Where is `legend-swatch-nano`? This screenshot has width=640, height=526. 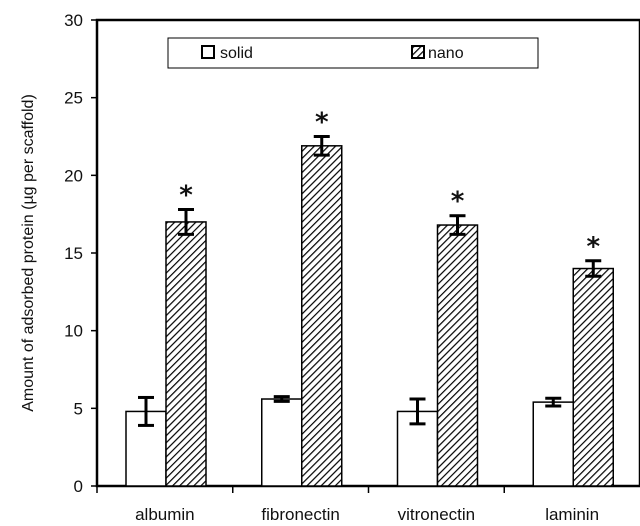 legend-swatch-nano is located at coordinates (418, 52).